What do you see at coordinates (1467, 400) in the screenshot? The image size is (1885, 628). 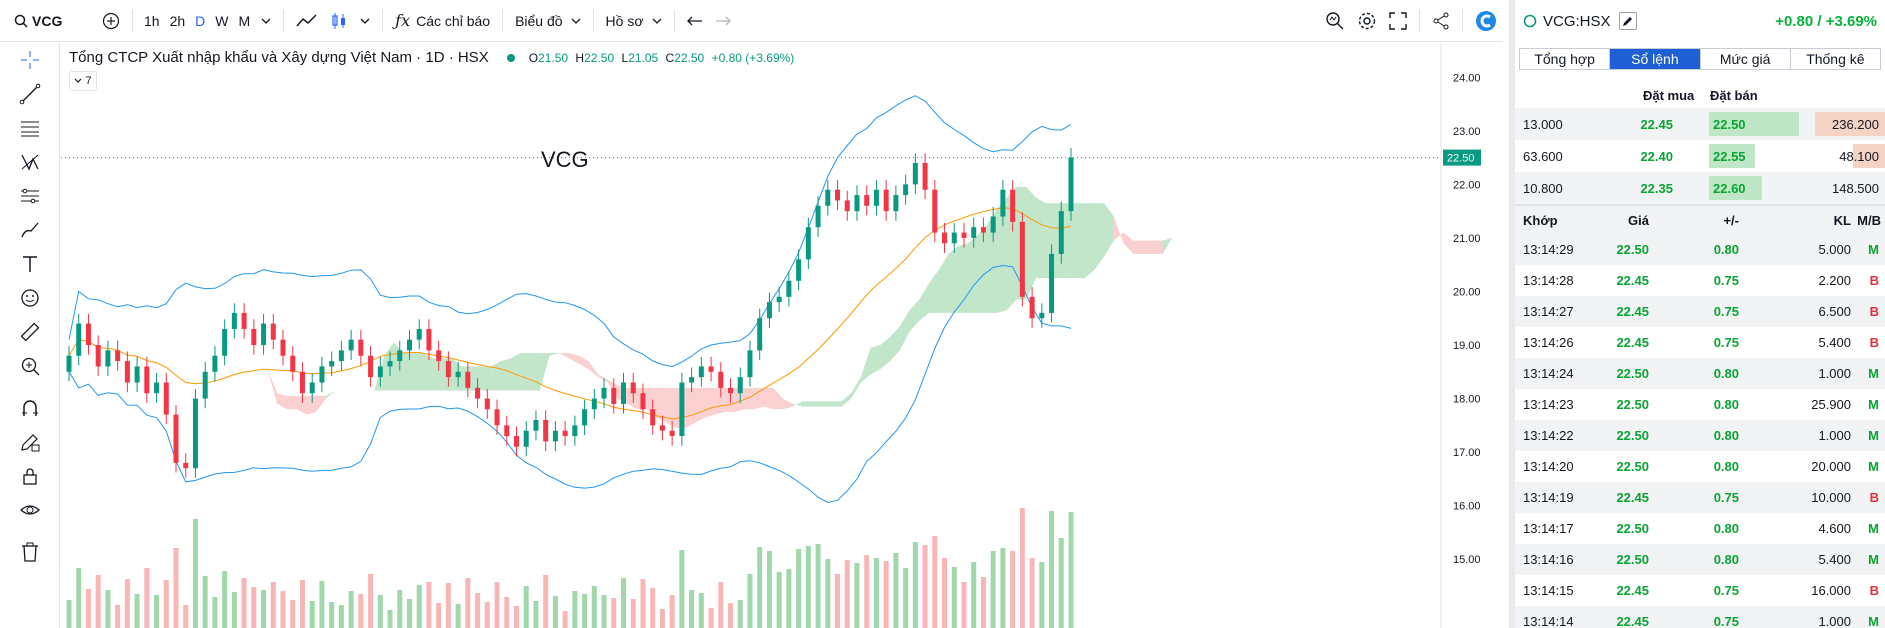 I see `y-tick-label: 18.00` at bounding box center [1467, 400].